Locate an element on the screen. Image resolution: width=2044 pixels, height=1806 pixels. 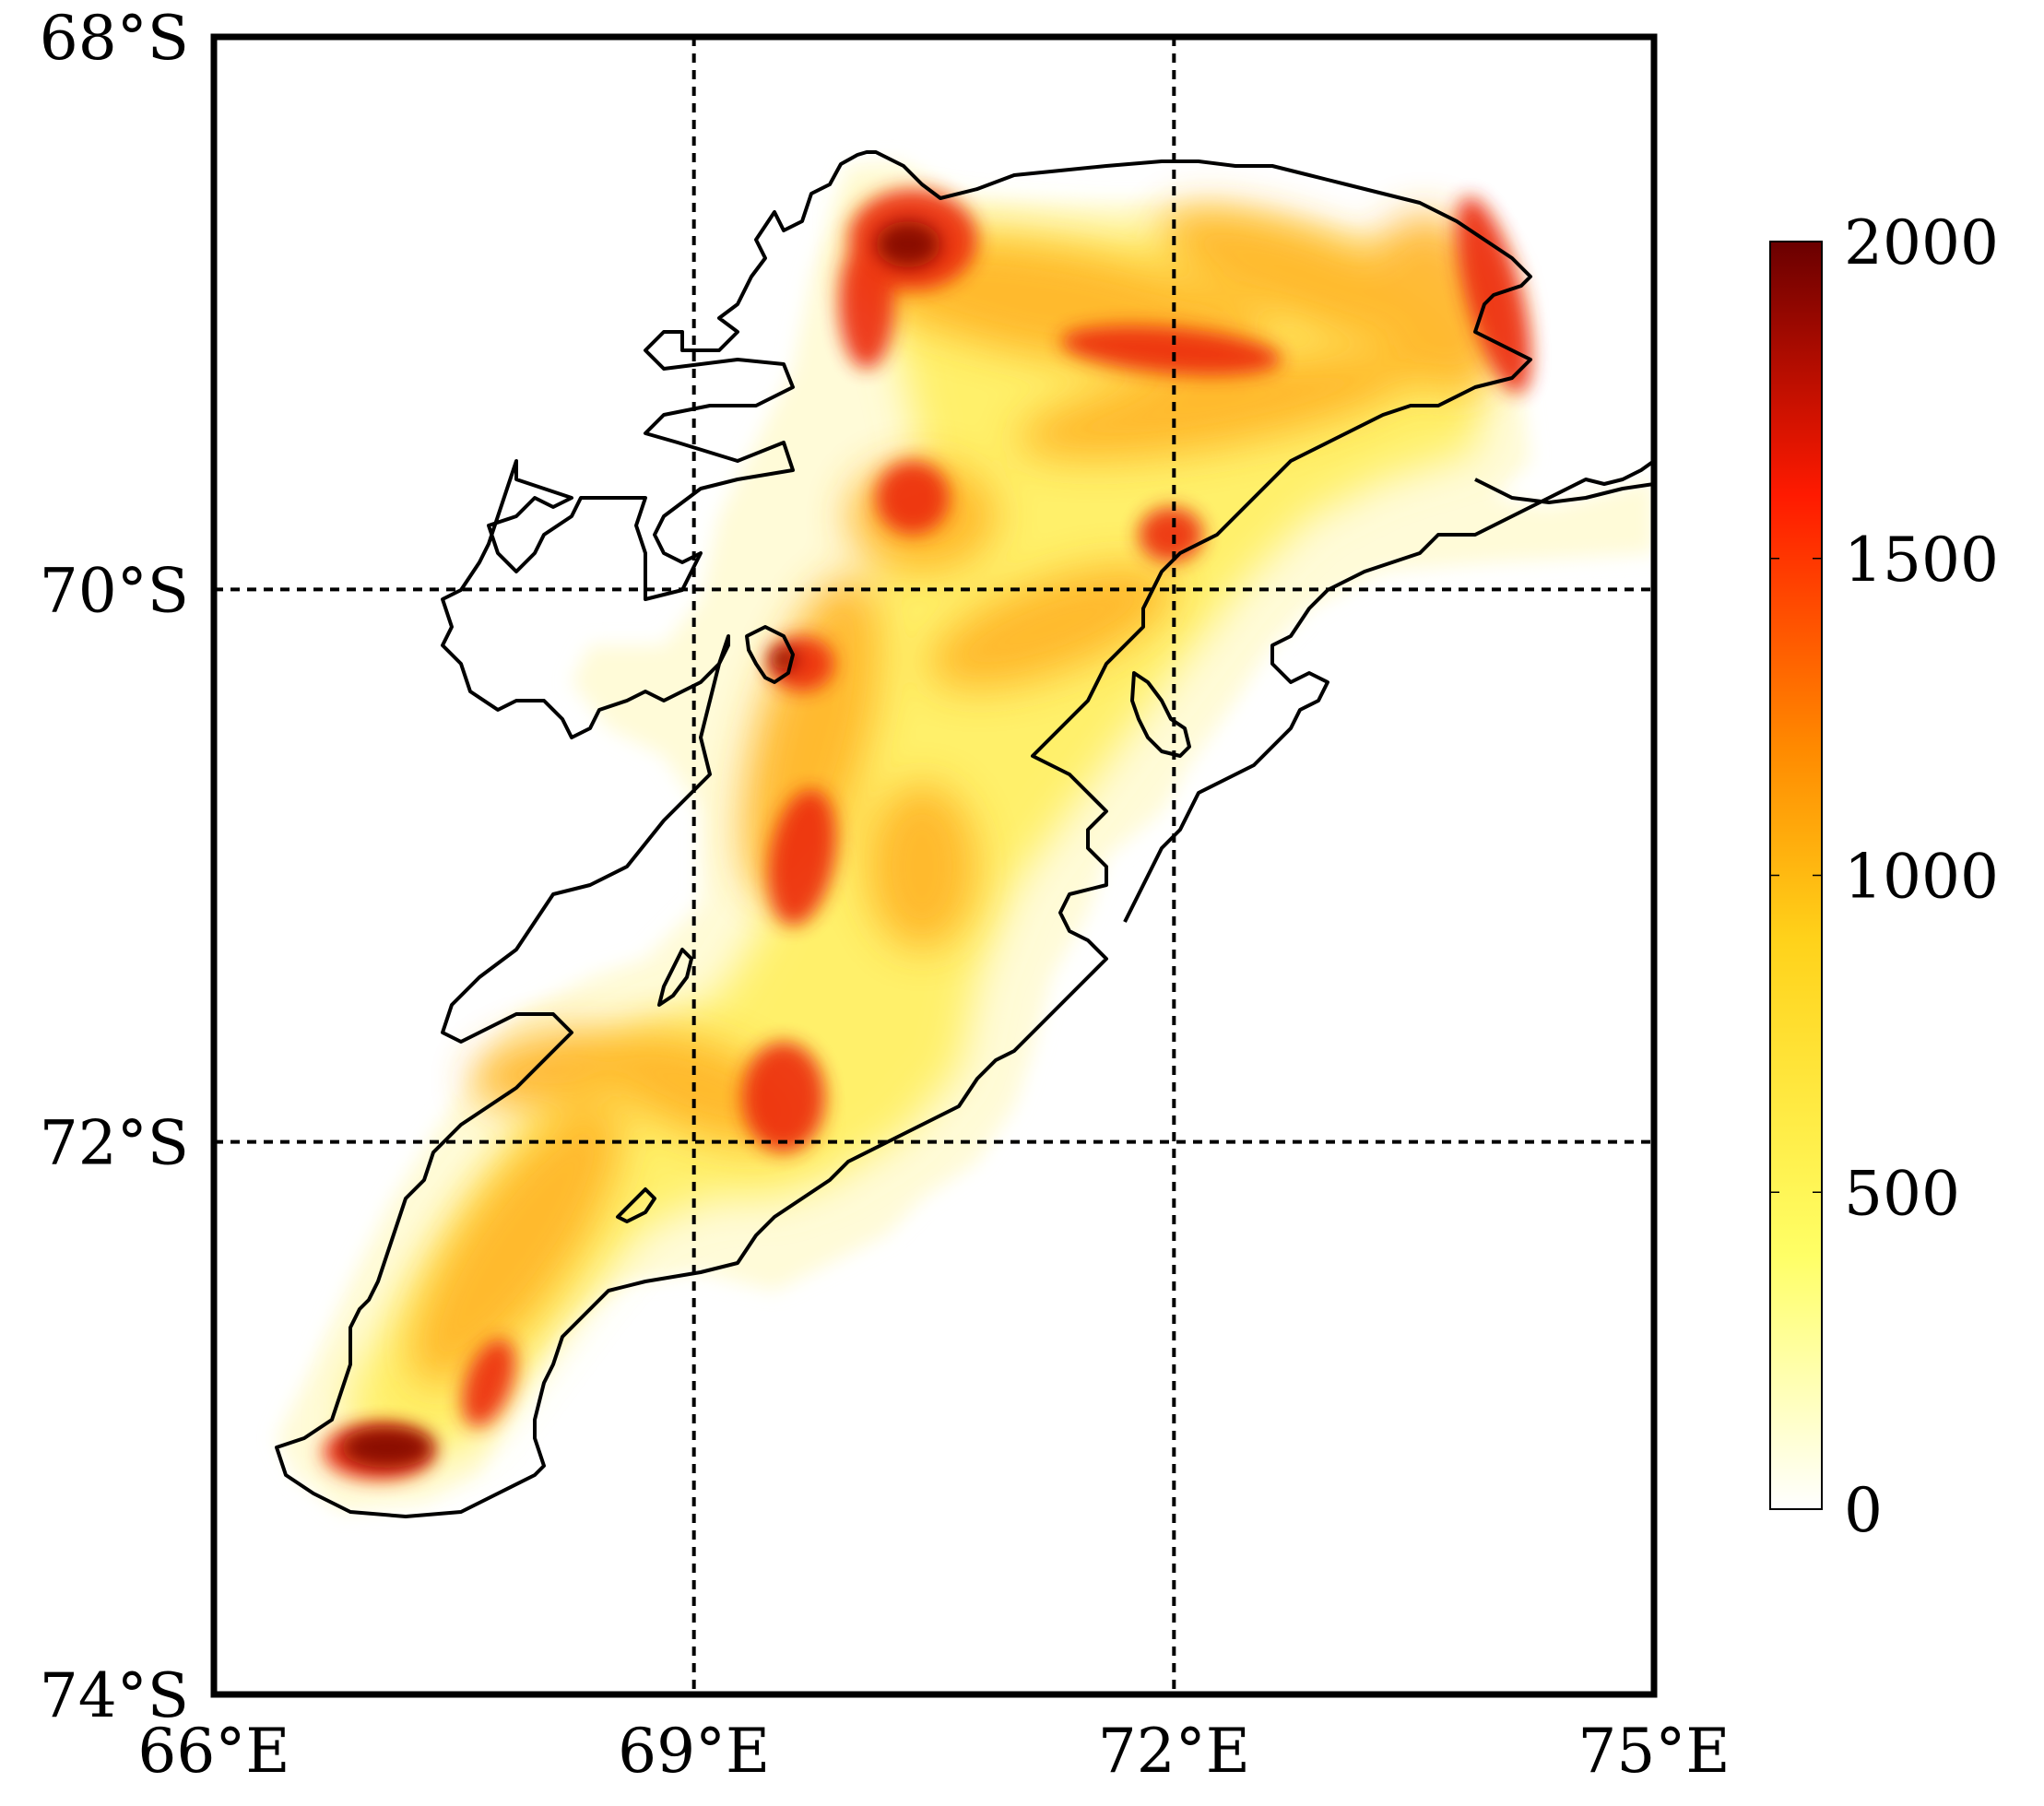
x-tick-labels: 66°E 69°E 72°E 75°E is located at coordinates (934, 1752).